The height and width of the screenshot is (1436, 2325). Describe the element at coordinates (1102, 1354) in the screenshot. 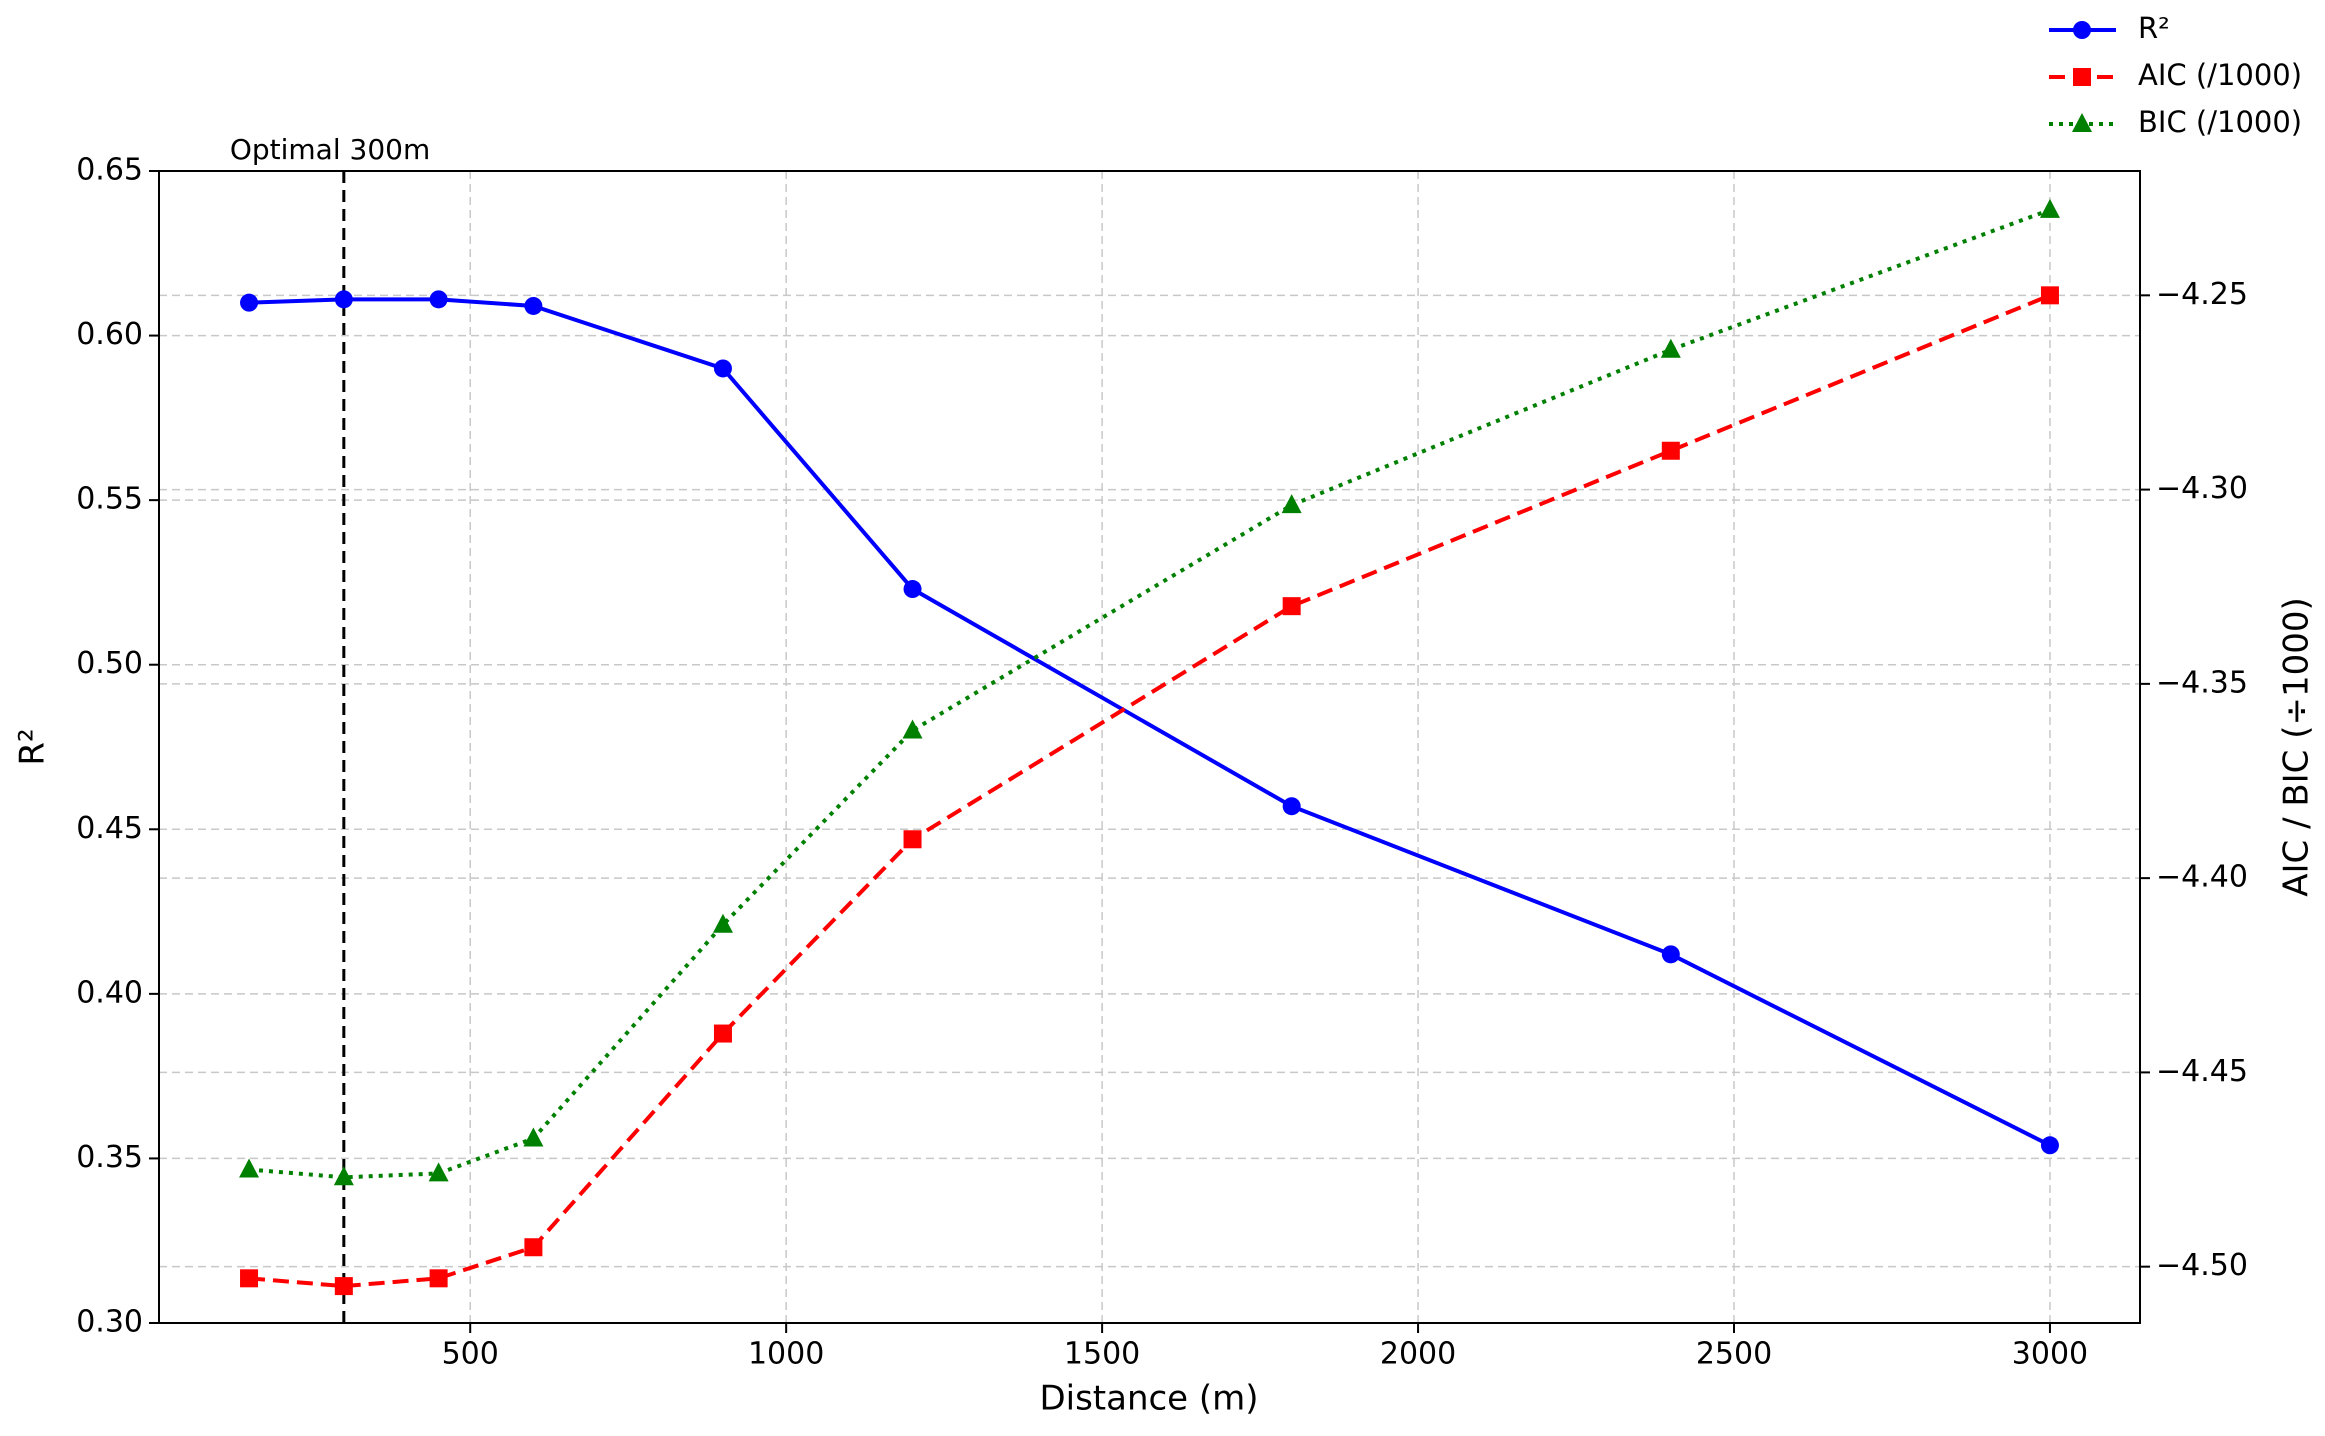

I see `x-tick-label: 1500` at that location.